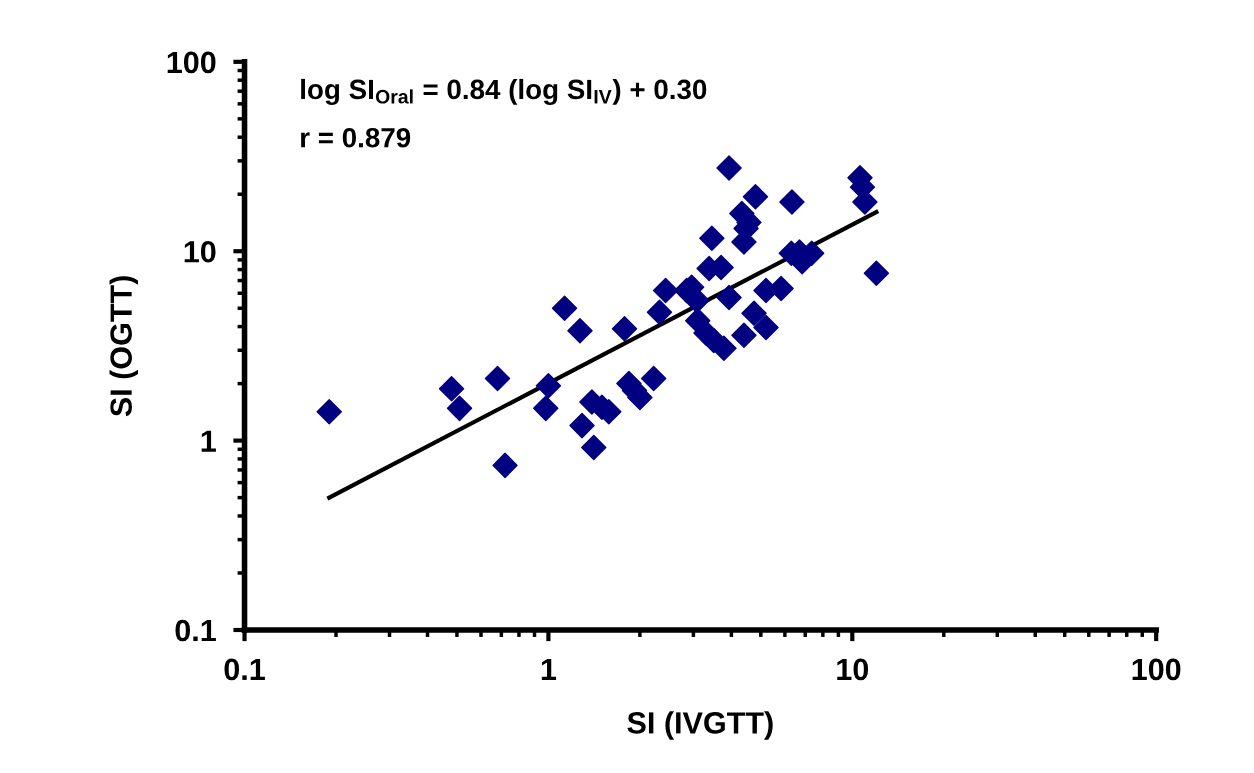 This screenshot has width=1254, height=773. What do you see at coordinates (356, 137) in the screenshot?
I see `annotation: r = 0.879` at bounding box center [356, 137].